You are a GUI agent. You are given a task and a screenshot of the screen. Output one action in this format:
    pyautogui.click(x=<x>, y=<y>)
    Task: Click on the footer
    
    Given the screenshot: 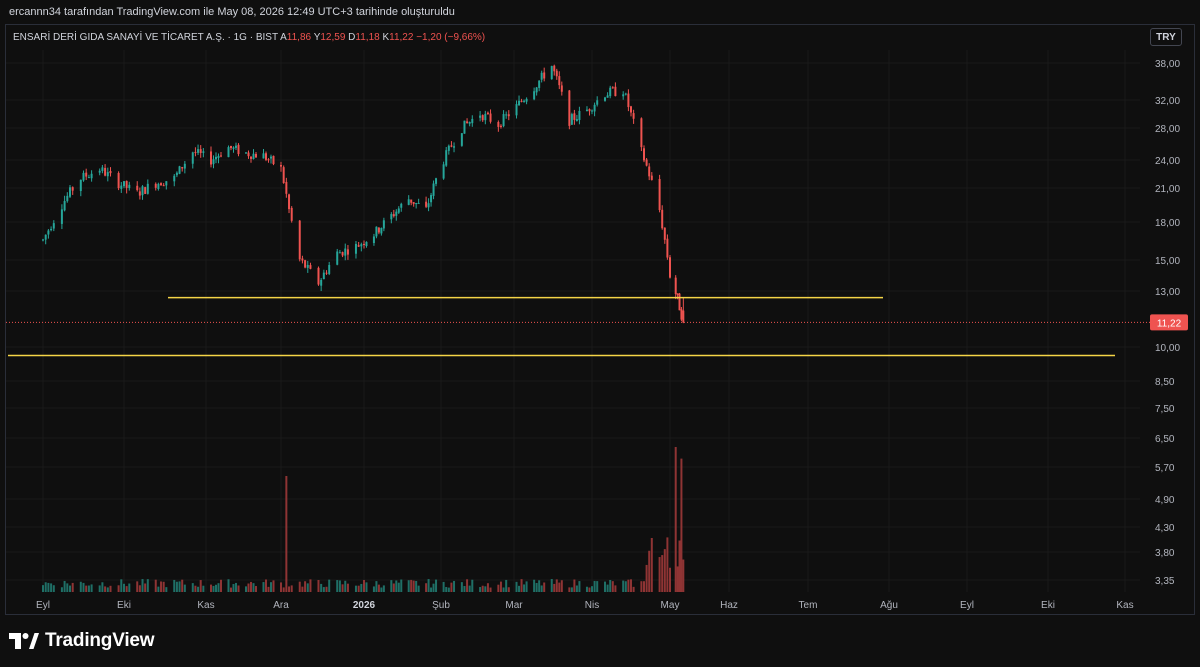 What is the action you would take?
    pyautogui.click(x=600, y=641)
    